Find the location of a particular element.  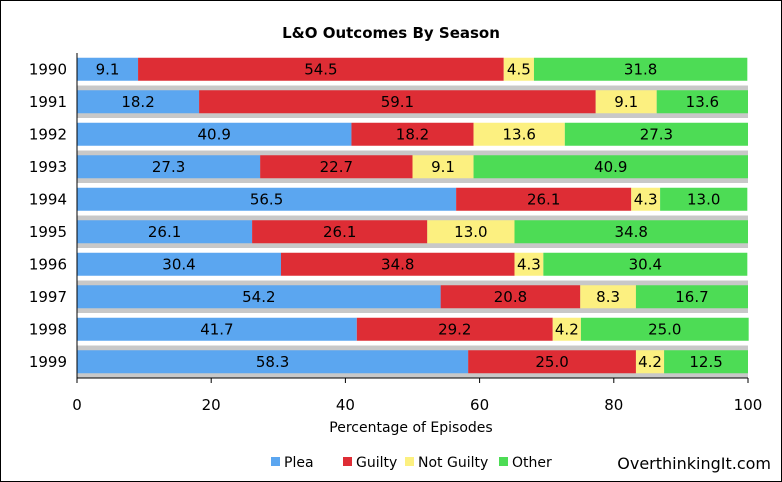

x-tick-label: 40 is located at coordinates (345, 405).